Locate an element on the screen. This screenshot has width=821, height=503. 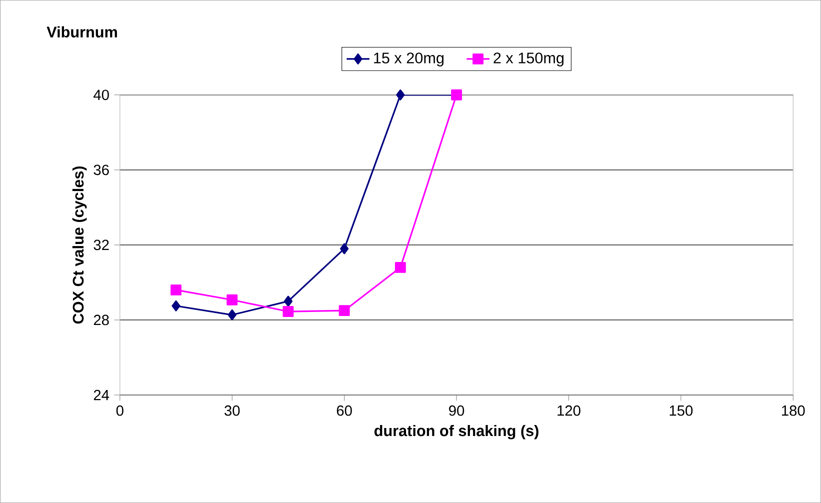
x-tick-label: 60 is located at coordinates (344, 410).